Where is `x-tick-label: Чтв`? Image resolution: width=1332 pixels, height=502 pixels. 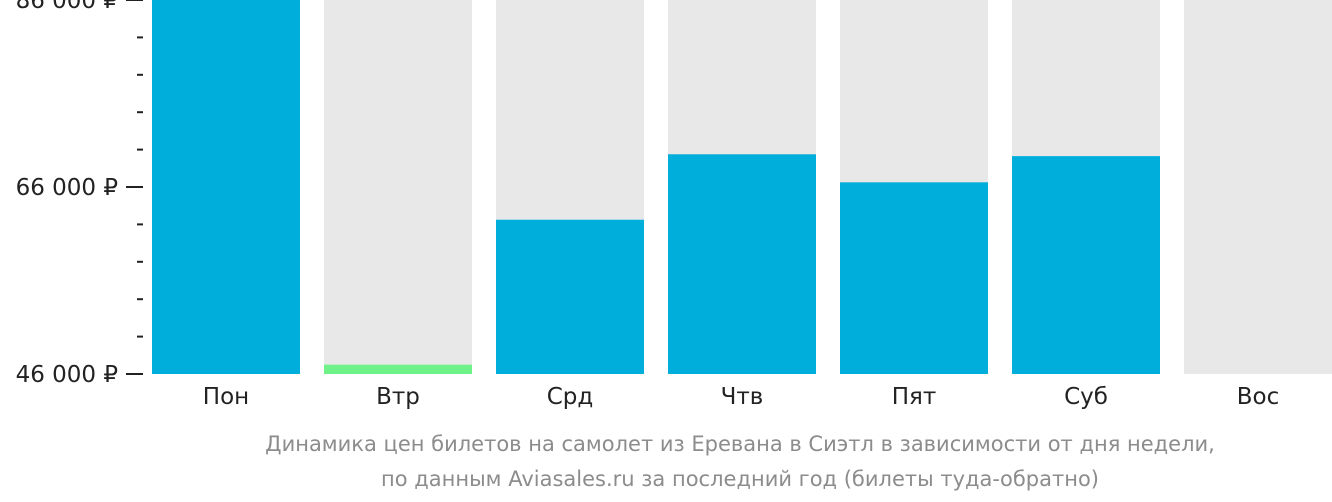
x-tick-label: Чтв is located at coordinates (742, 397).